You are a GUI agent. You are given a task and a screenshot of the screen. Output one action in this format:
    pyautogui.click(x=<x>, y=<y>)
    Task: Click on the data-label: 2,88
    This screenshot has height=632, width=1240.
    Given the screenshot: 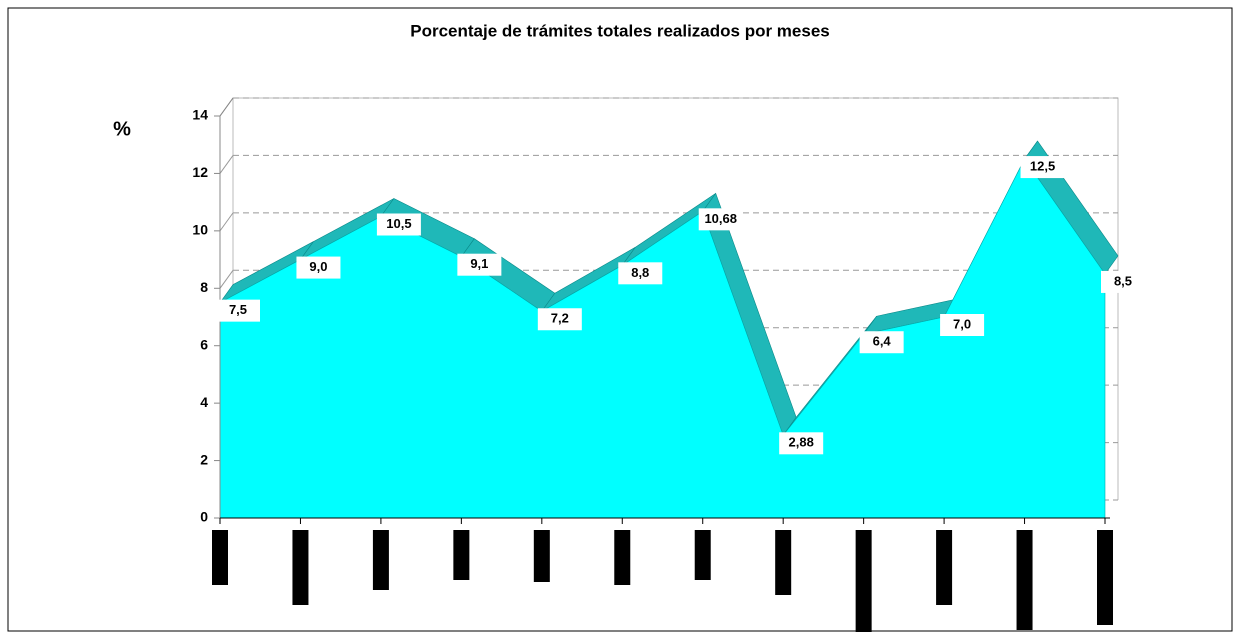 What is the action you would take?
    pyautogui.click(x=801, y=442)
    